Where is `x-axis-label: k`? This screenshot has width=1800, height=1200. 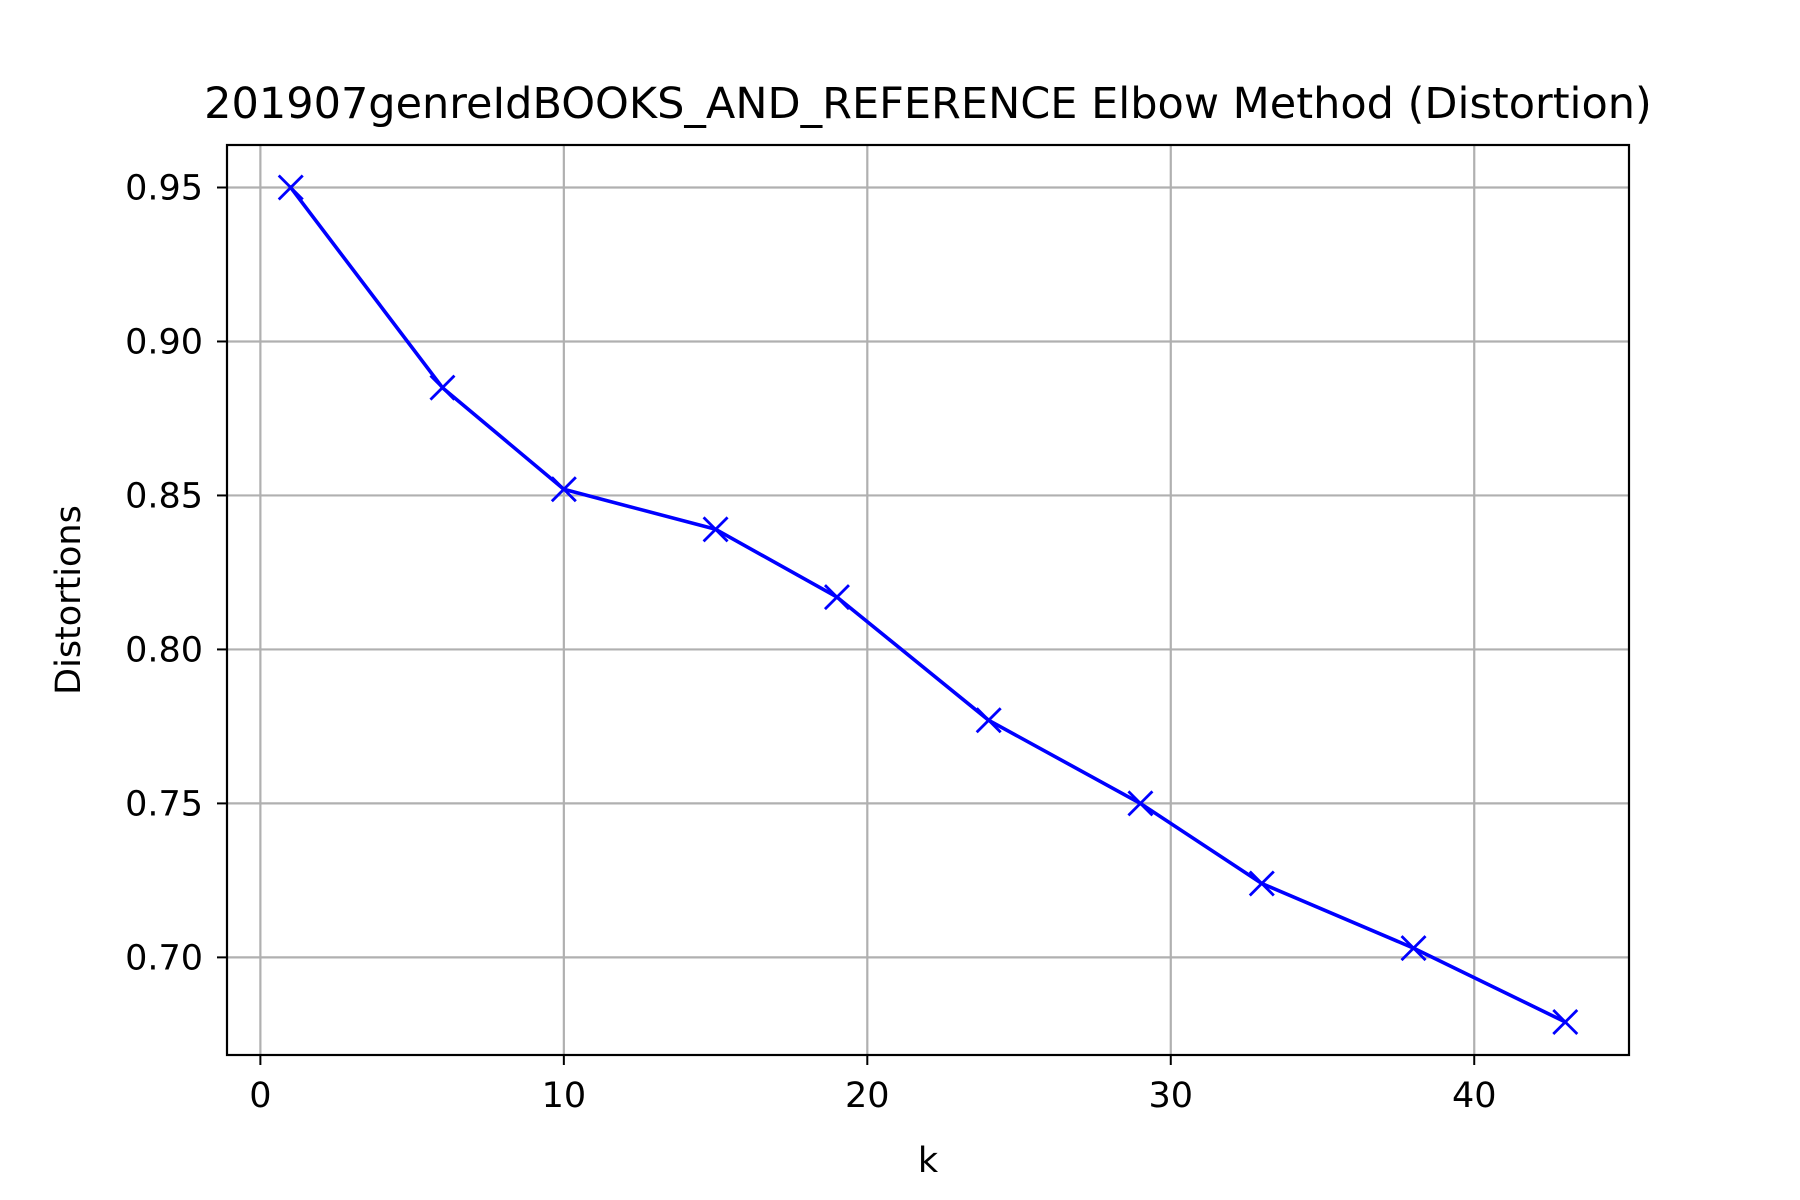 x-axis-label: k is located at coordinates (928, 1161).